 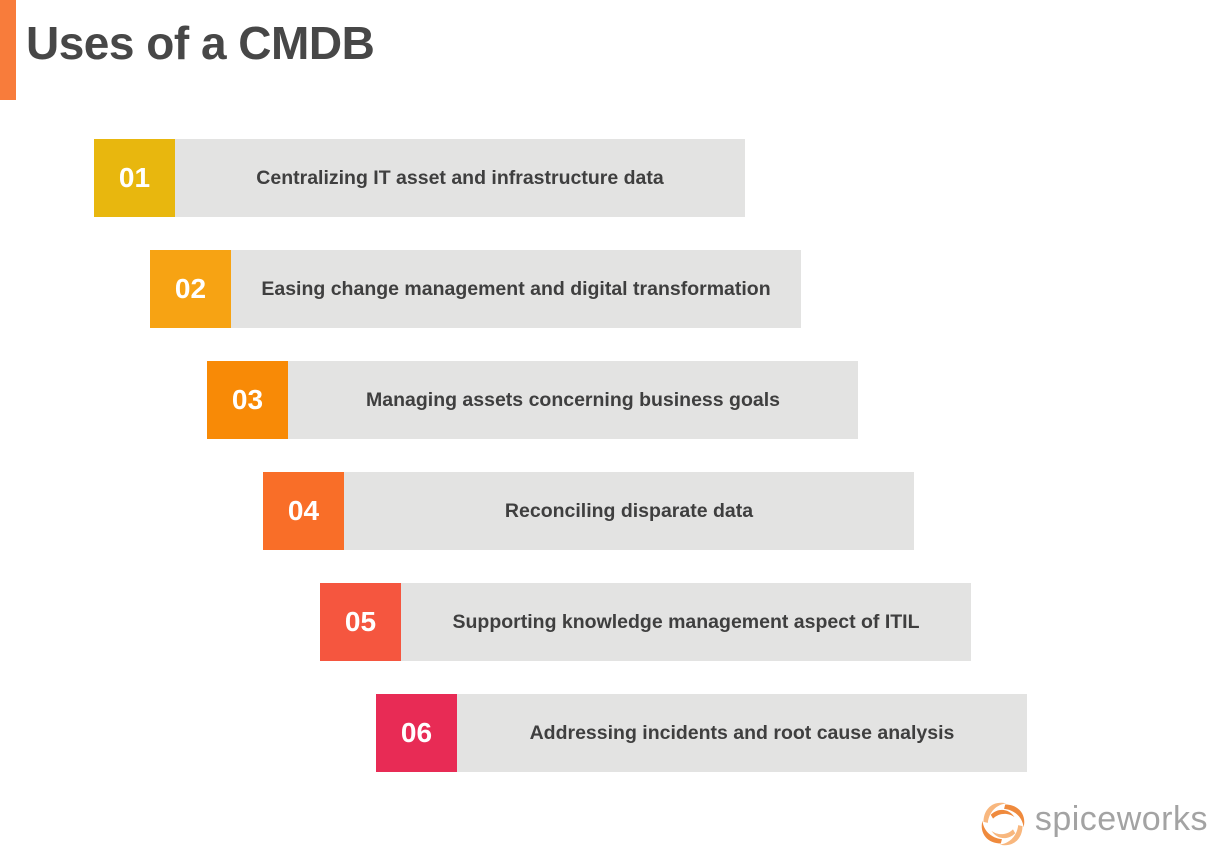 What do you see at coordinates (247, 400) in the screenshot?
I see `item-number-badge: 03` at bounding box center [247, 400].